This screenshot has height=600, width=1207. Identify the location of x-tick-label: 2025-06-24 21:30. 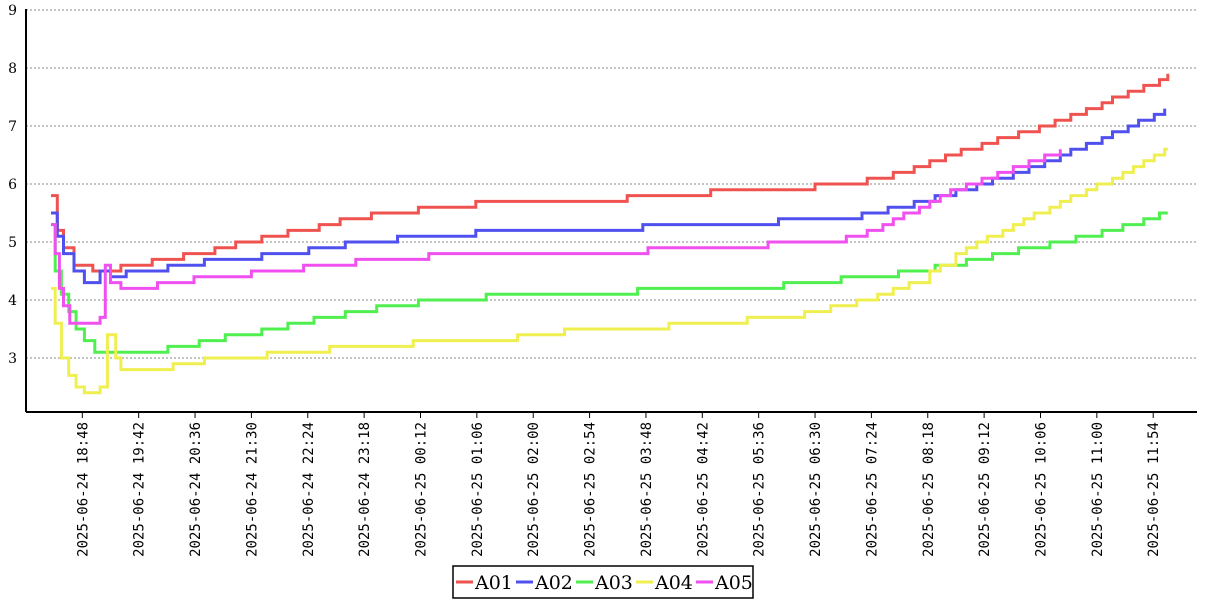
(252, 489).